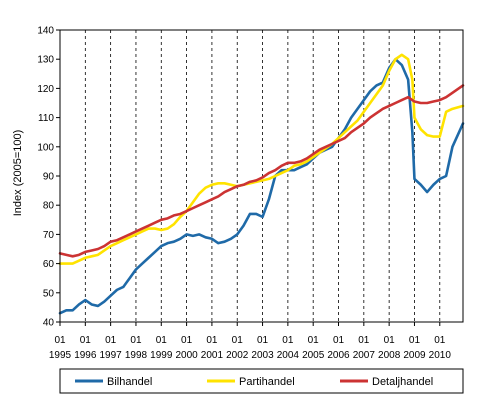  Describe the element at coordinates (338, 355) in the screenshot. I see `x-tick-year-label: 2006` at that location.